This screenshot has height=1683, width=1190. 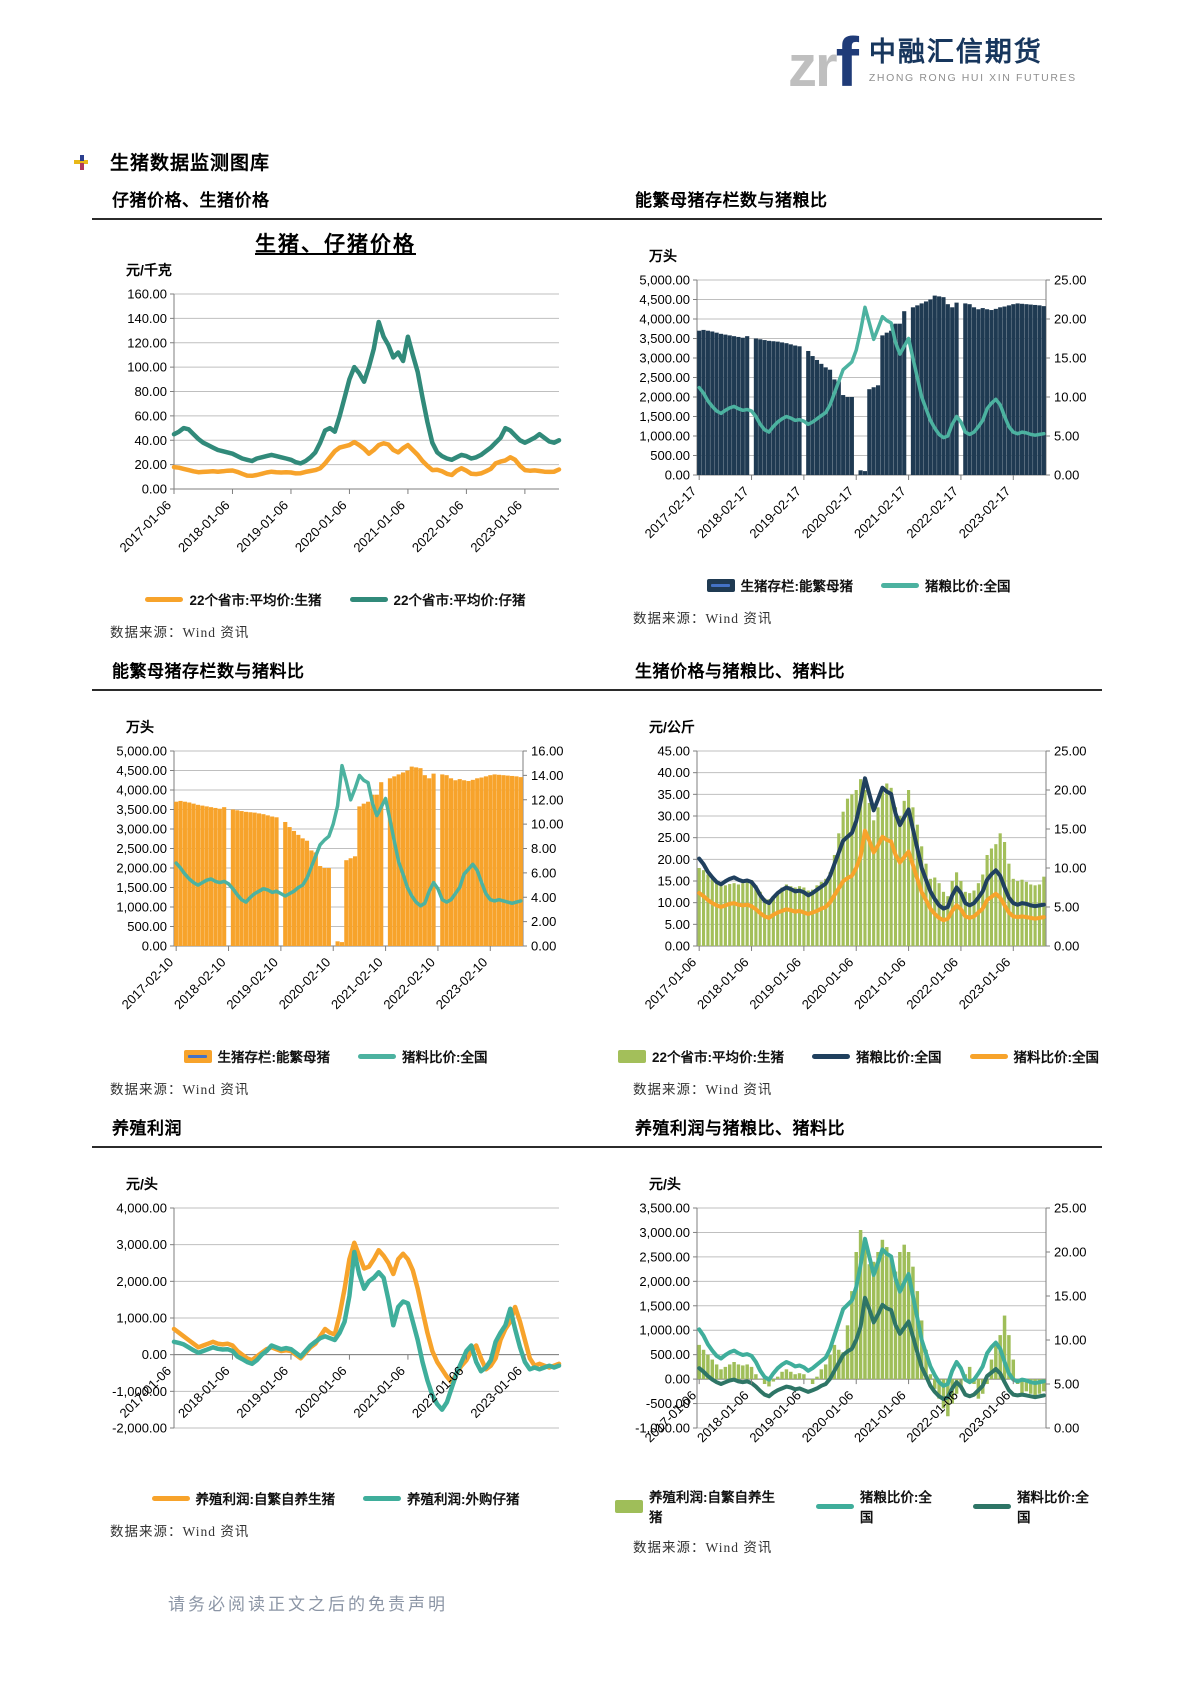 I want to click on svg-text: 140.00, so click(x=147, y=318).